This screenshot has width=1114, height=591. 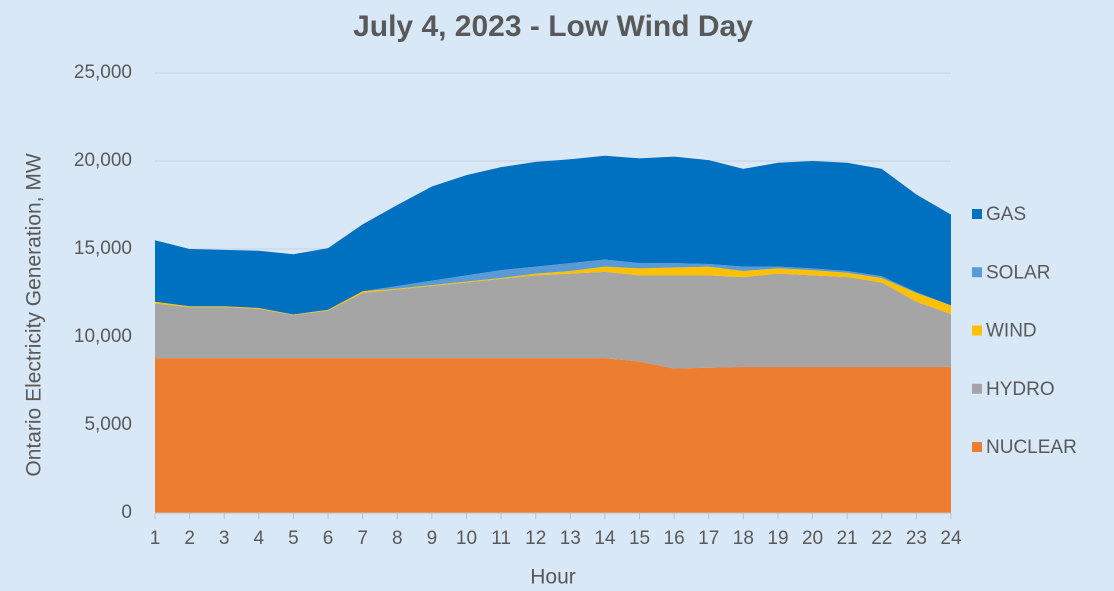 What do you see at coordinates (535, 538) in the screenshot?
I see `x-tick-label: 12` at bounding box center [535, 538].